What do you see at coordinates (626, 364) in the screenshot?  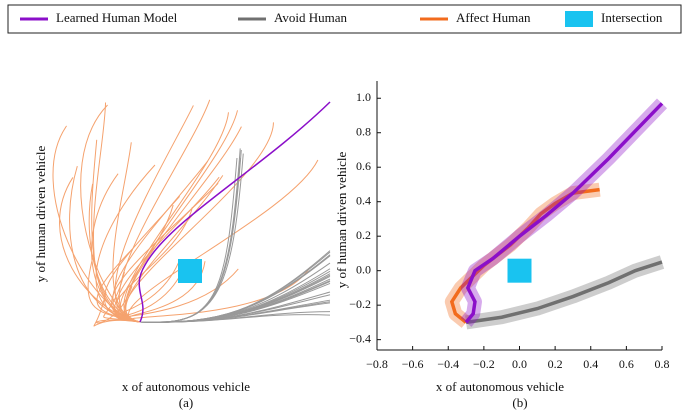 I see `x-tick-label: 0.6` at bounding box center [626, 364].